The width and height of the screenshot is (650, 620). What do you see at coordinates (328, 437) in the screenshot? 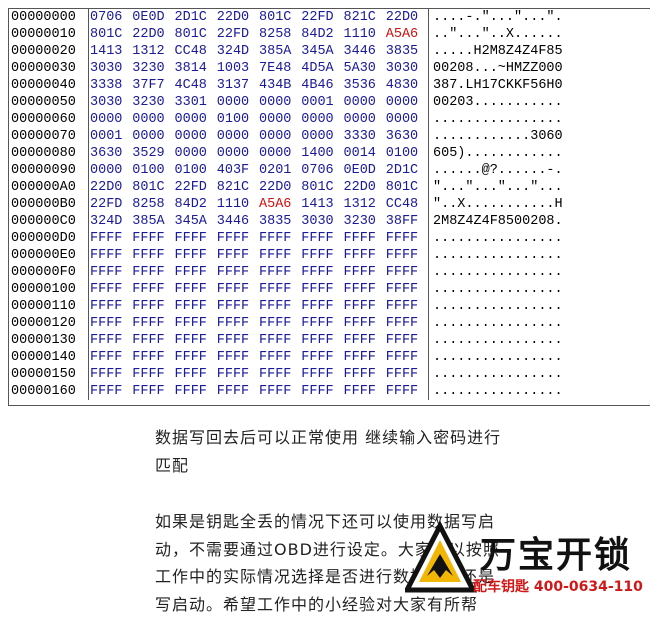
I see `text-line: 数据写回去后可以正常使用 继续输入密码进行` at bounding box center [328, 437].